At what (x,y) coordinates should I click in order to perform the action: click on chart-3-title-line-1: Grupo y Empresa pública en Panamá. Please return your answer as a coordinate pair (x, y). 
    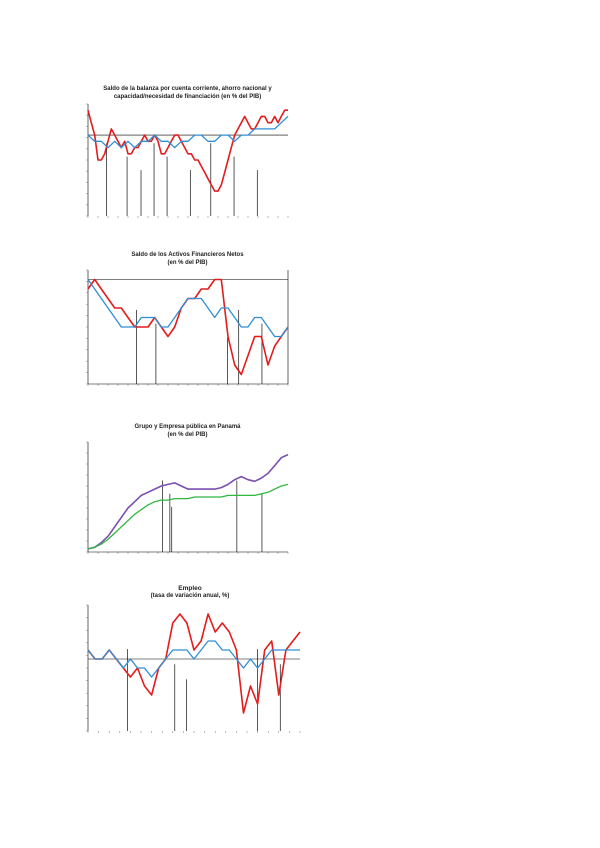
    Looking at the image, I should click on (187, 427).